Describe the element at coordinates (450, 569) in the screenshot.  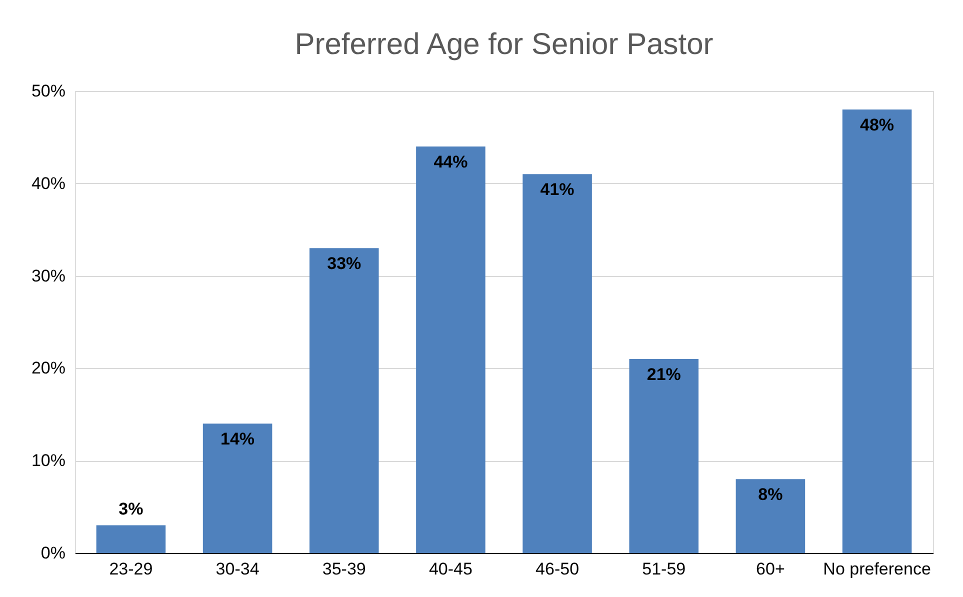
I see `x-tick-label: 40-45` at that location.